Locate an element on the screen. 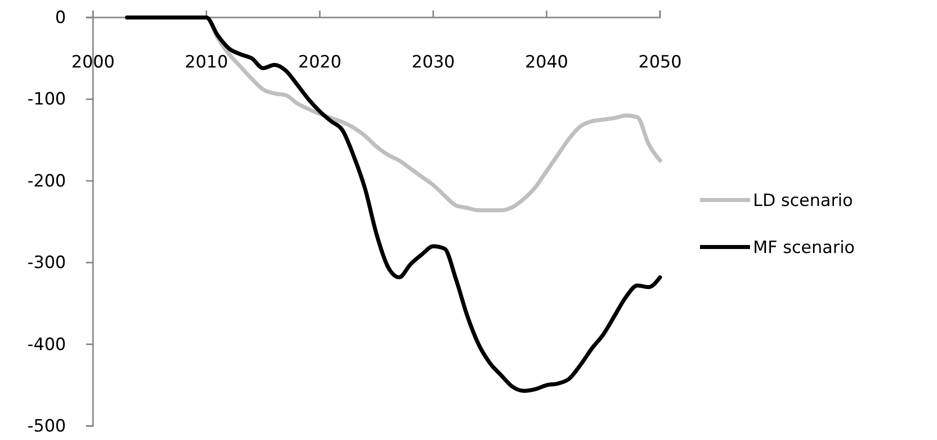  y-tick-label: -300 is located at coordinates (46, 263).